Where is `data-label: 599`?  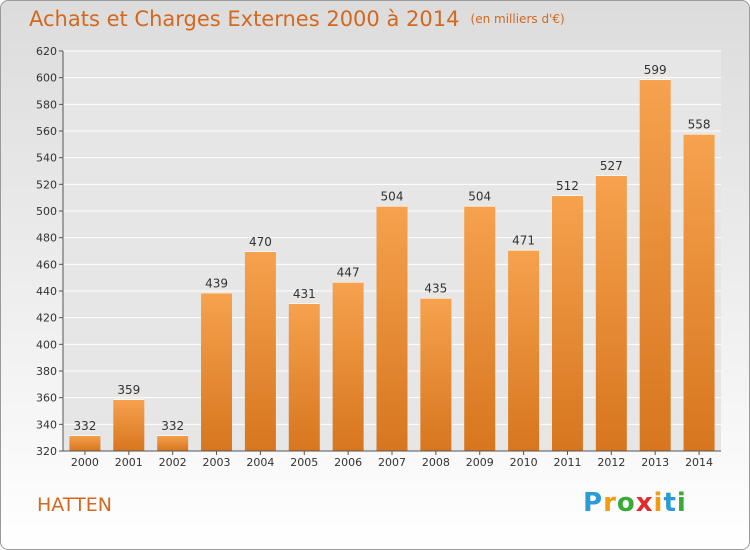
data-label: 599 is located at coordinates (655, 70).